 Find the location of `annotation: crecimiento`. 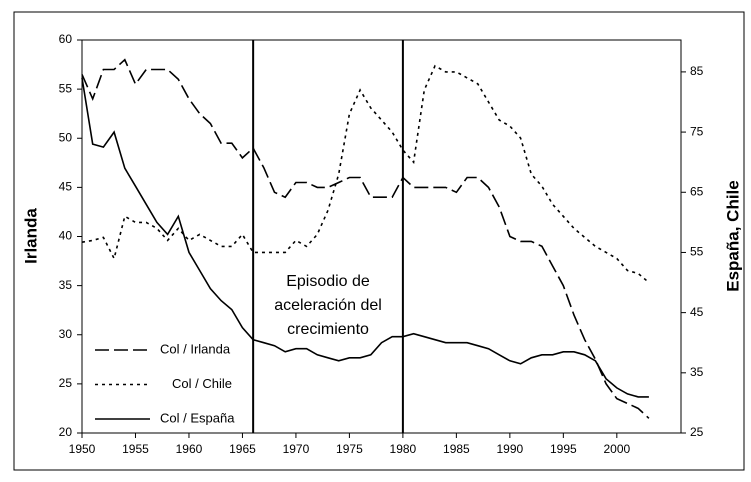

annotation: crecimiento is located at coordinates (328, 329).